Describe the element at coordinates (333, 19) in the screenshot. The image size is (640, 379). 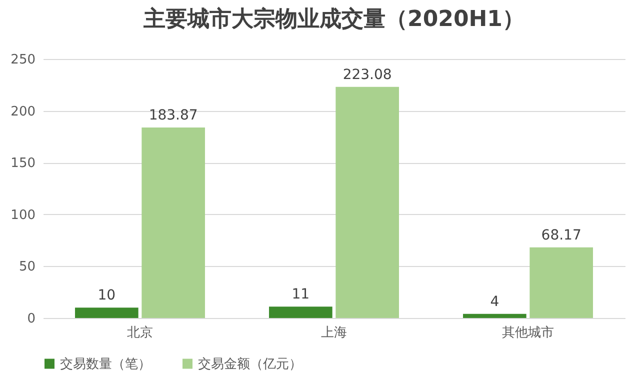
I see `chart-title: 主要城市大宗物业成交量（2020H1）` at that location.